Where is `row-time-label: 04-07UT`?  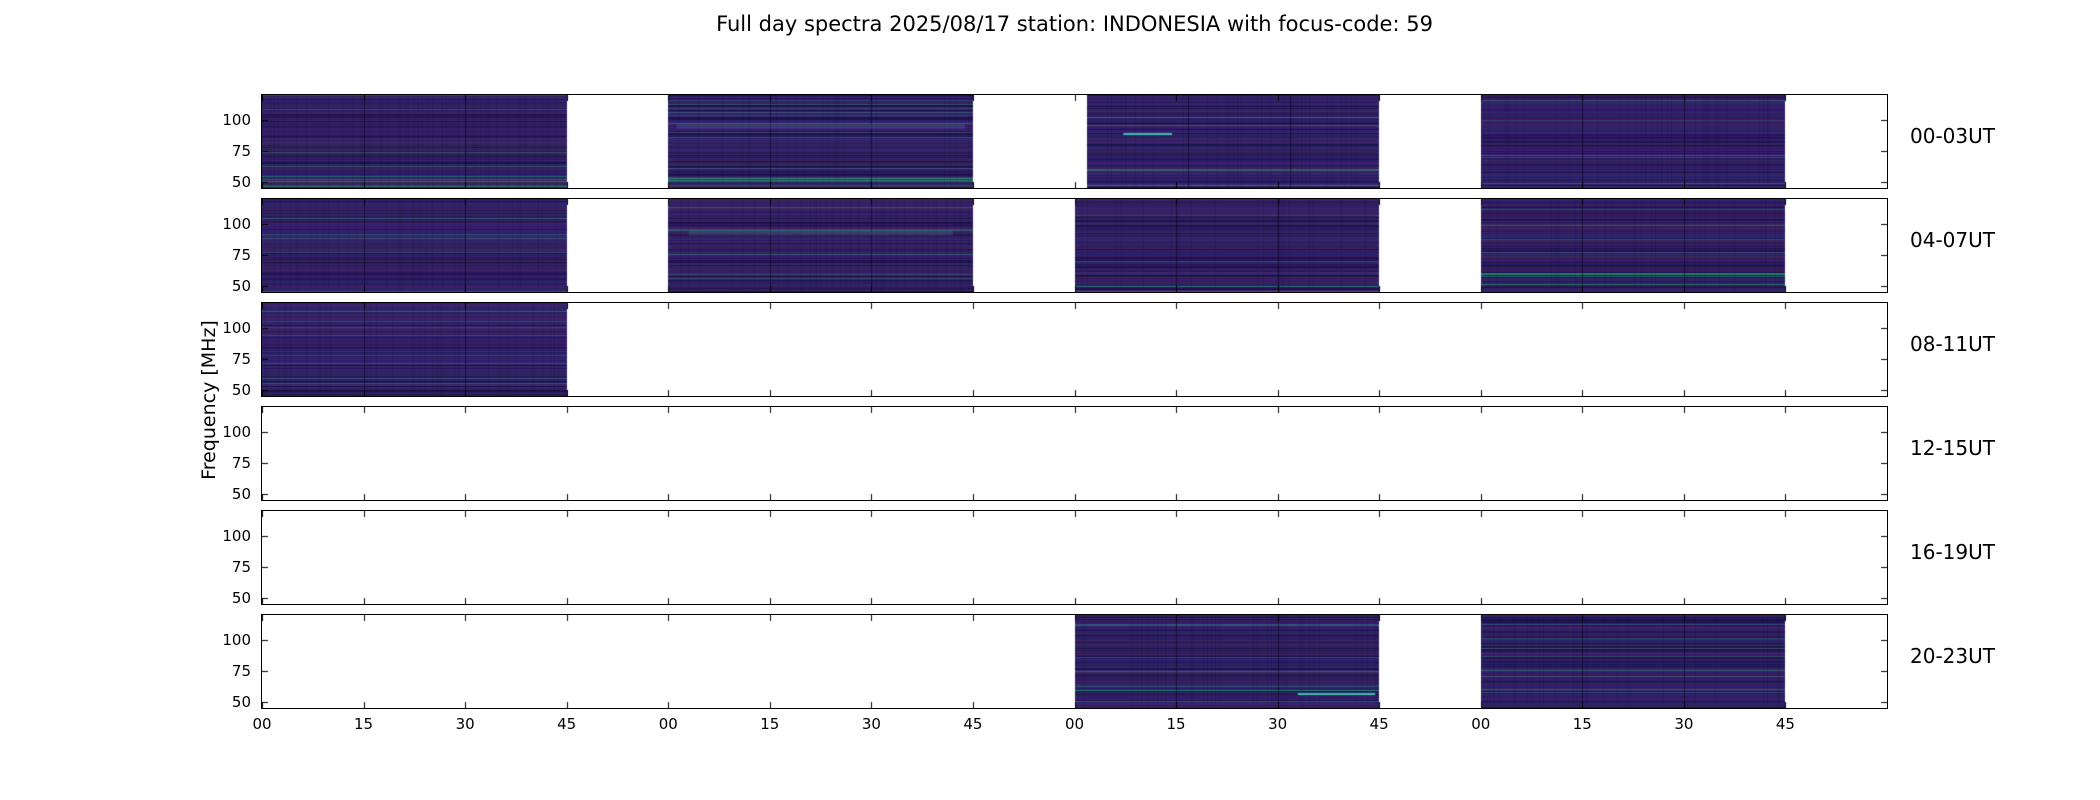
row-time-label: 04-07UT is located at coordinates (1952, 240).